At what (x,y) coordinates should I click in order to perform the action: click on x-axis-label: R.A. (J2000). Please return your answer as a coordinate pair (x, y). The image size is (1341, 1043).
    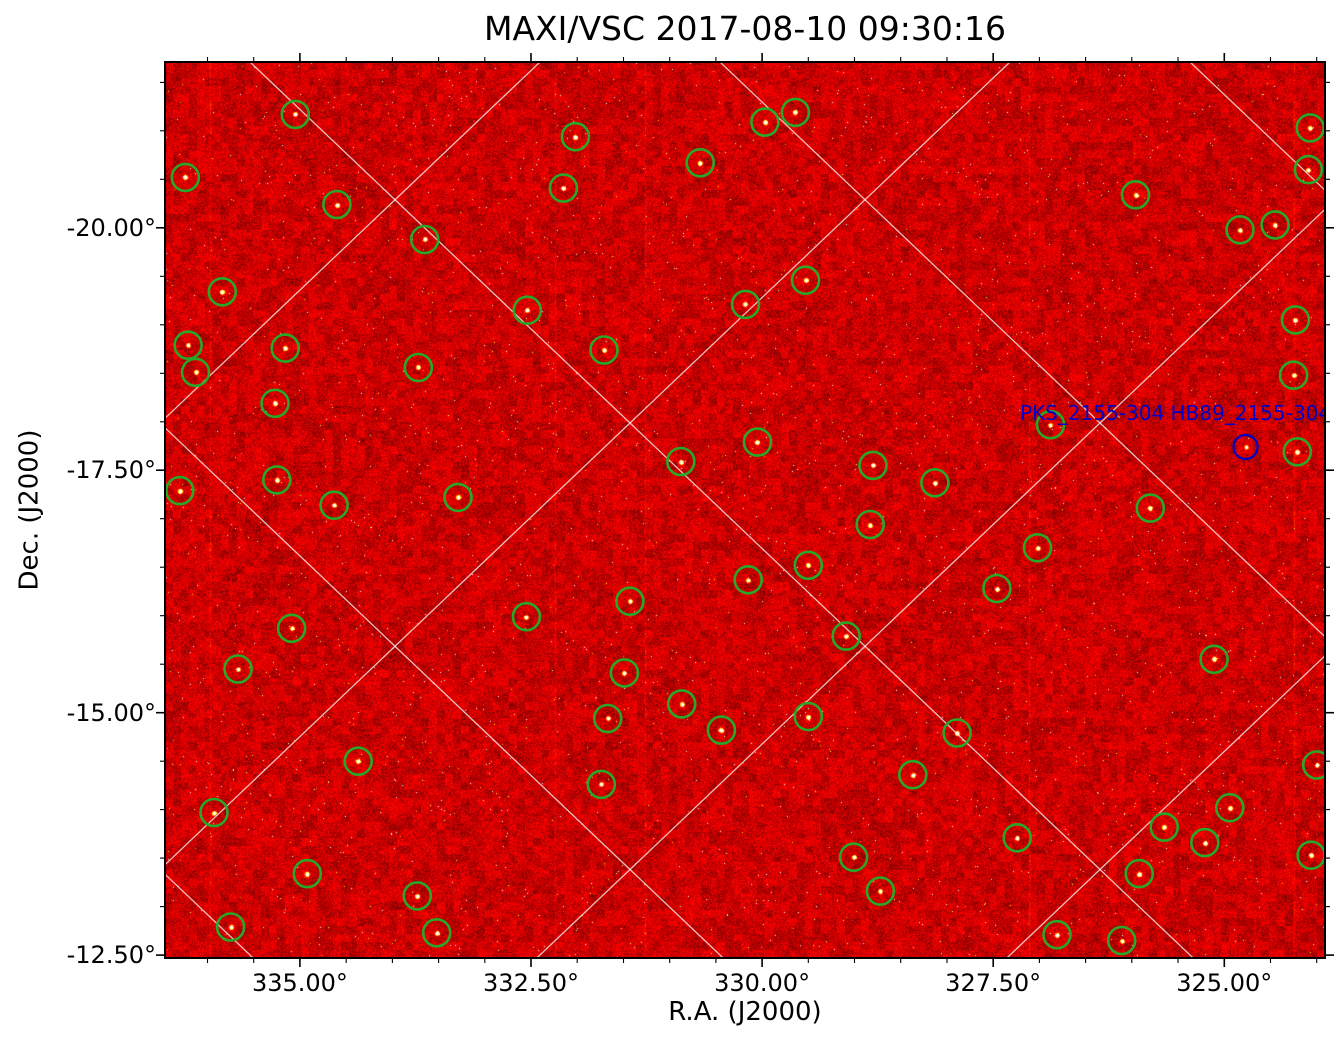
    Looking at the image, I should click on (745, 1012).